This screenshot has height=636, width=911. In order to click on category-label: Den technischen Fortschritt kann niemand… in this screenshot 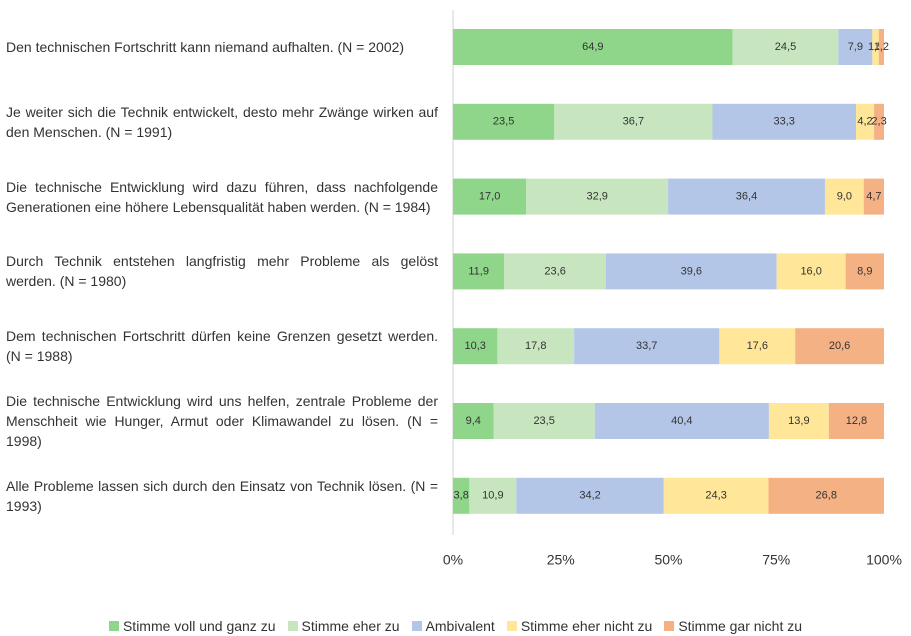, I will do `click(205, 47)`.